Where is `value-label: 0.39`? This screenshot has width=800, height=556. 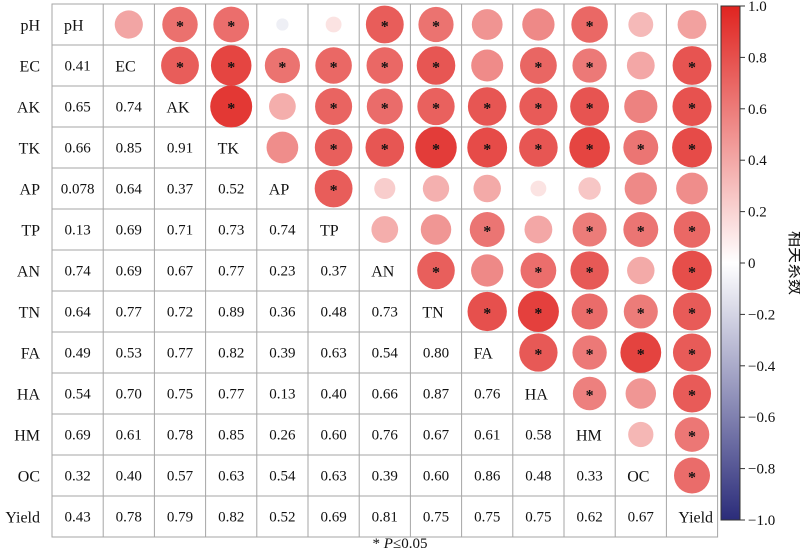 value-label: 0.39 is located at coordinates (385, 477).